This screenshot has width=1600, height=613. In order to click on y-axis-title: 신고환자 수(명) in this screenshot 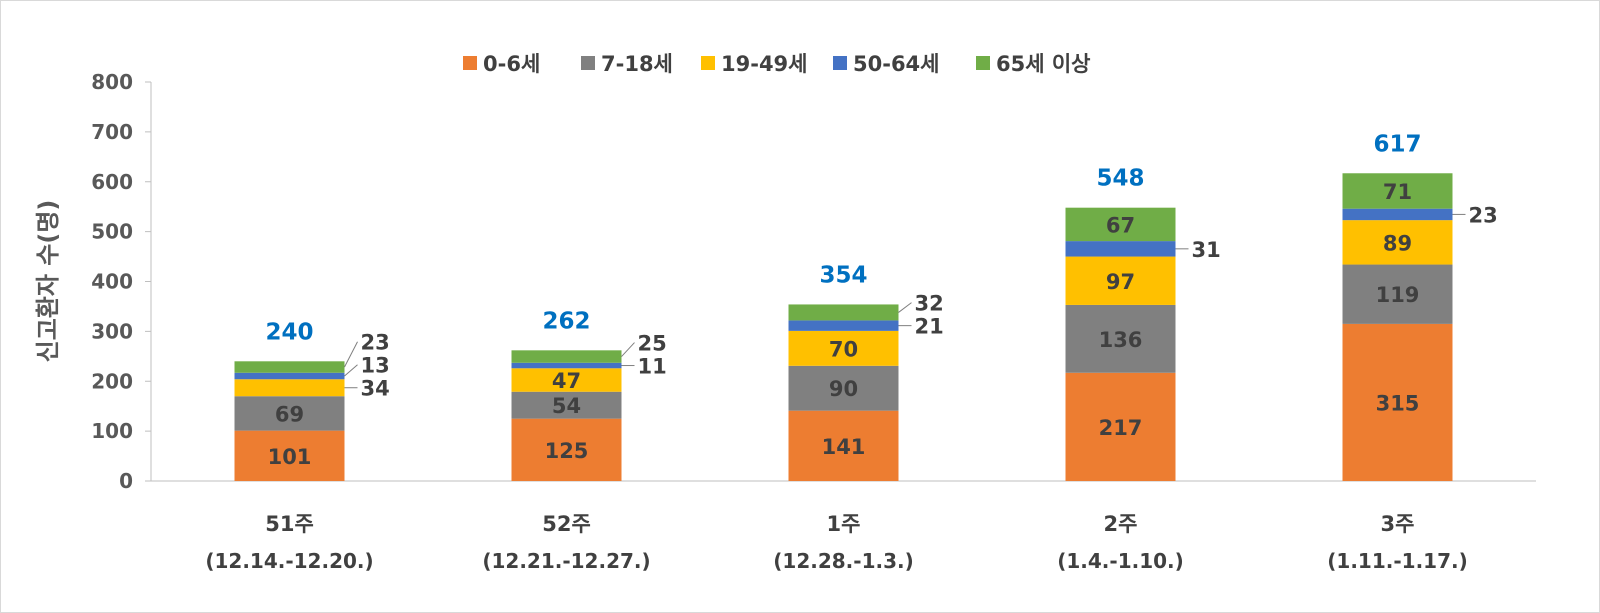, I will do `click(48, 281)`.